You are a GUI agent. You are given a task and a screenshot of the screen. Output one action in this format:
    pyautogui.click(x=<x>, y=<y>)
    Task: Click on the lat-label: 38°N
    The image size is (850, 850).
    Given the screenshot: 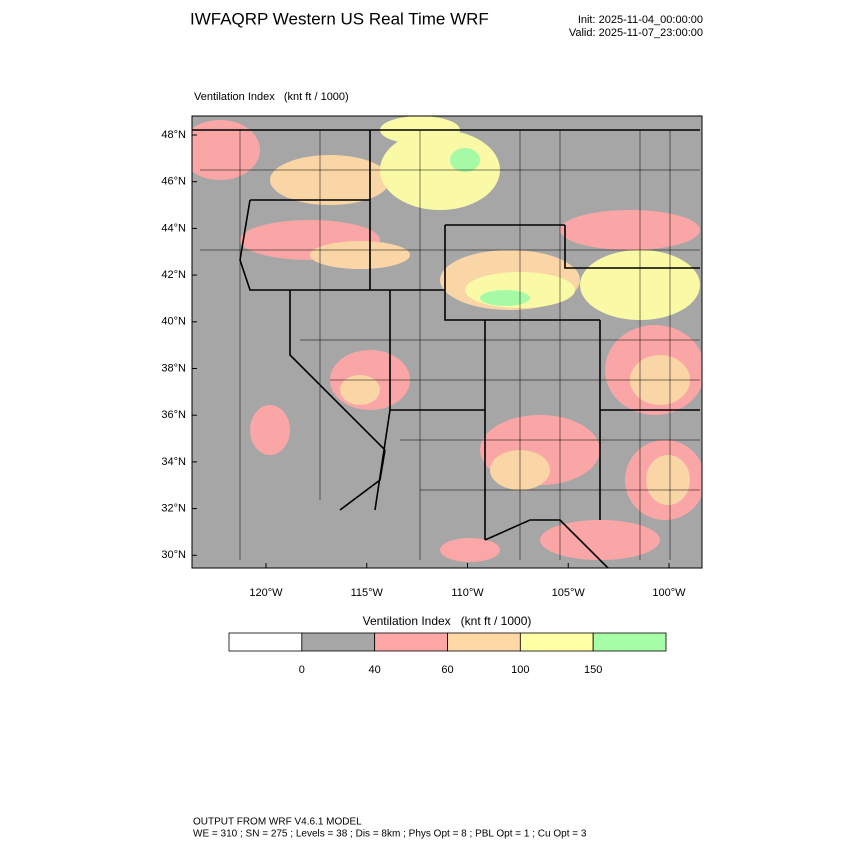 What is the action you would take?
    pyautogui.click(x=173, y=368)
    